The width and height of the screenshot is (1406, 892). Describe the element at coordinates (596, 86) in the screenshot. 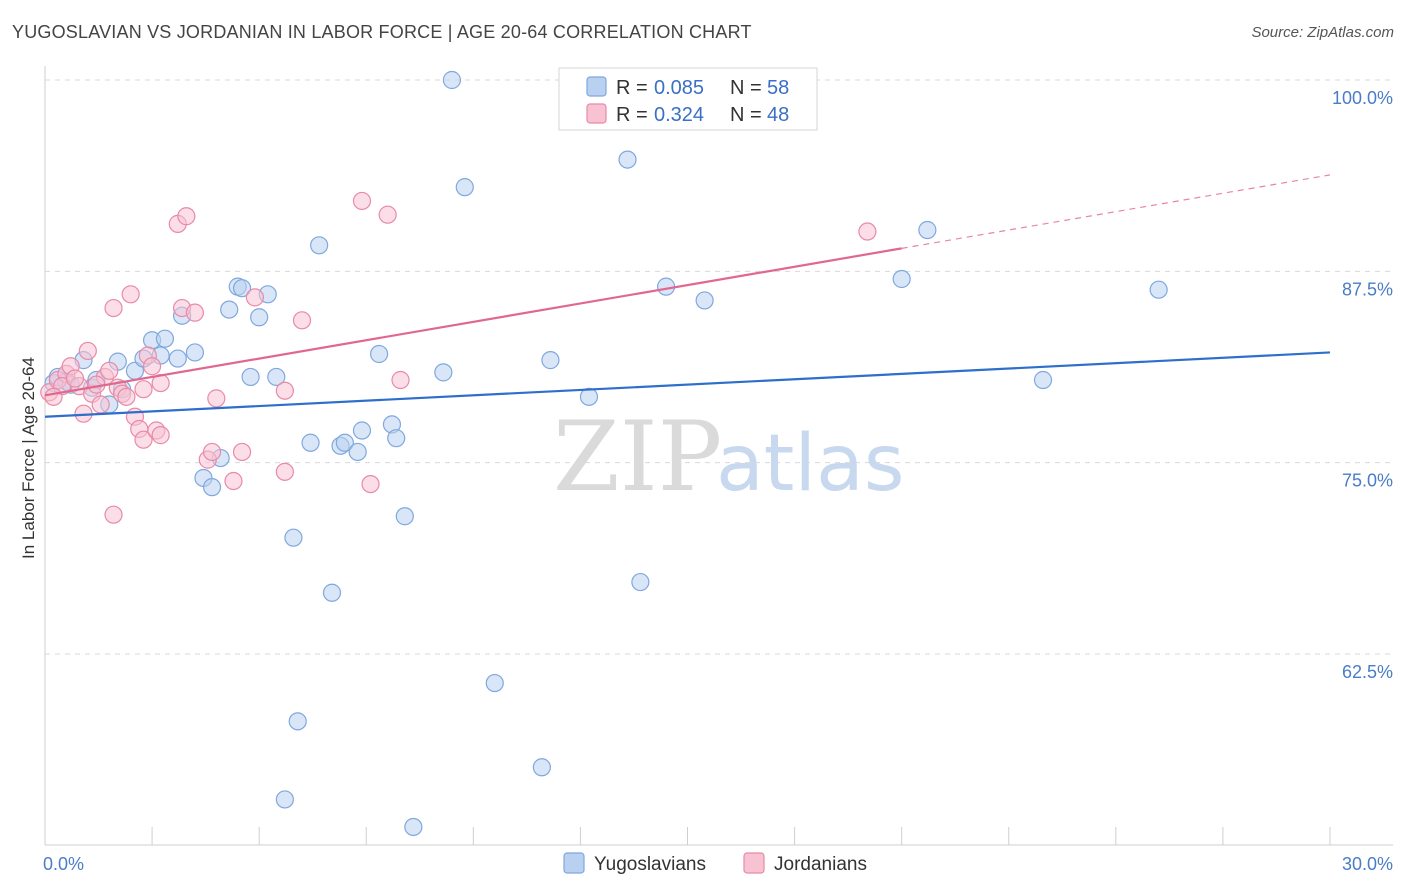

I see `legend-swatch-yugoslavians` at that location.